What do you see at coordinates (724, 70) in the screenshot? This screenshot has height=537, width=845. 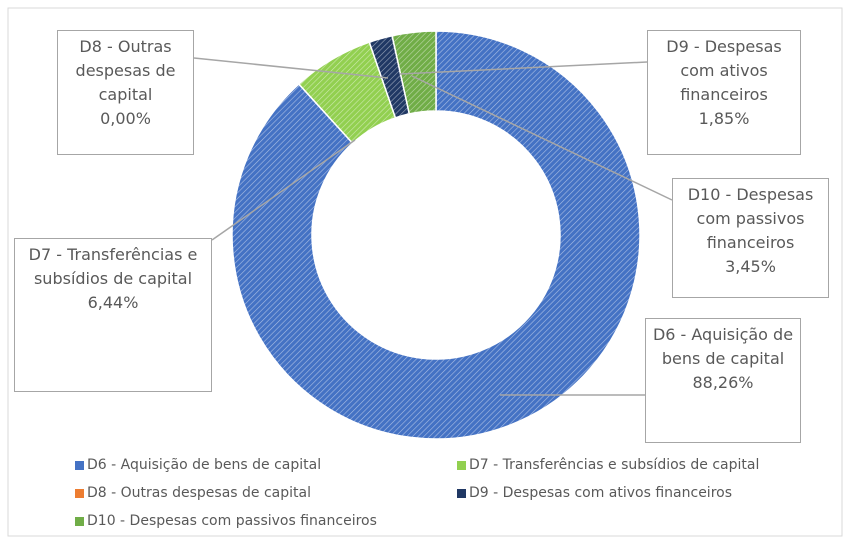 I see `label-name: D9 - Despesas com ativos financeiros` at bounding box center [724, 70].